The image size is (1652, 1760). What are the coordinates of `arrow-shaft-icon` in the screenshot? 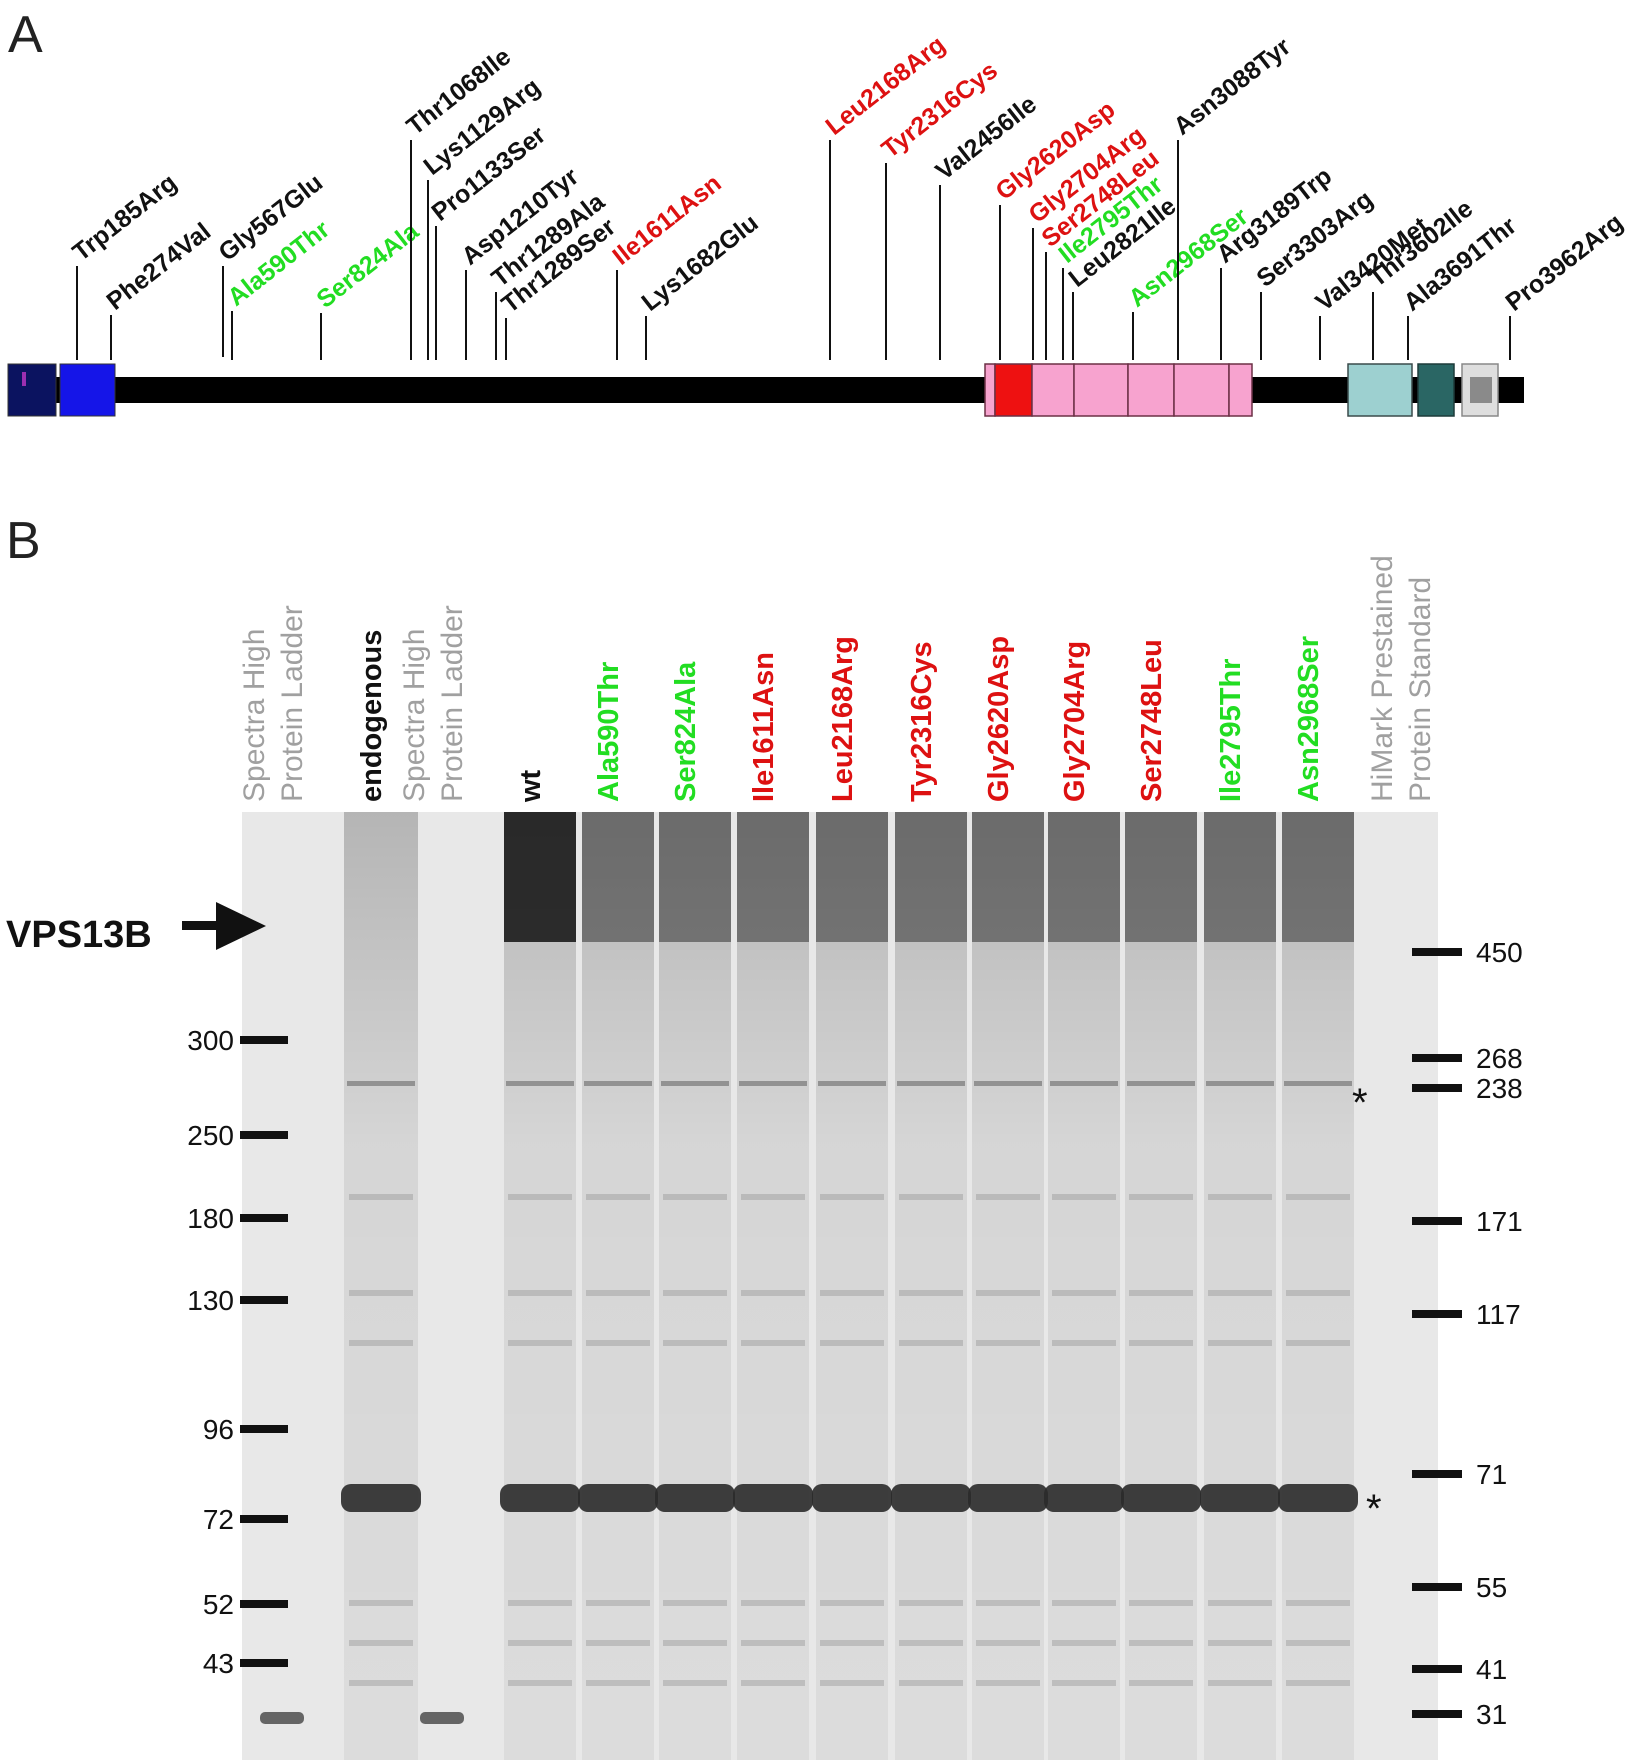 It's located at (200, 925).